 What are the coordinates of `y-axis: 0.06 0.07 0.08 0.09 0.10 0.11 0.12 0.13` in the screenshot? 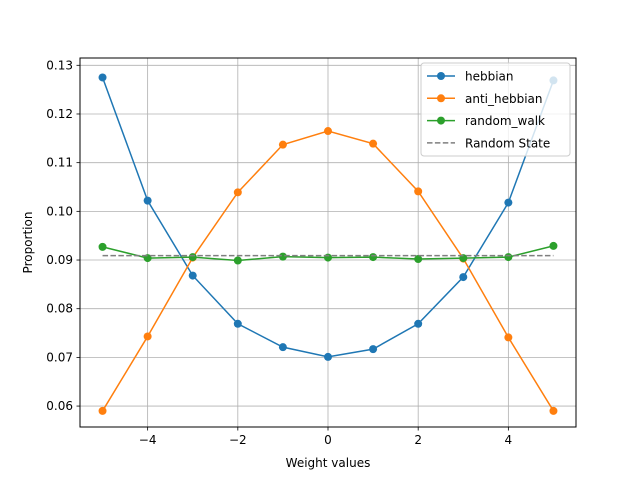 It's located at (63, 235).